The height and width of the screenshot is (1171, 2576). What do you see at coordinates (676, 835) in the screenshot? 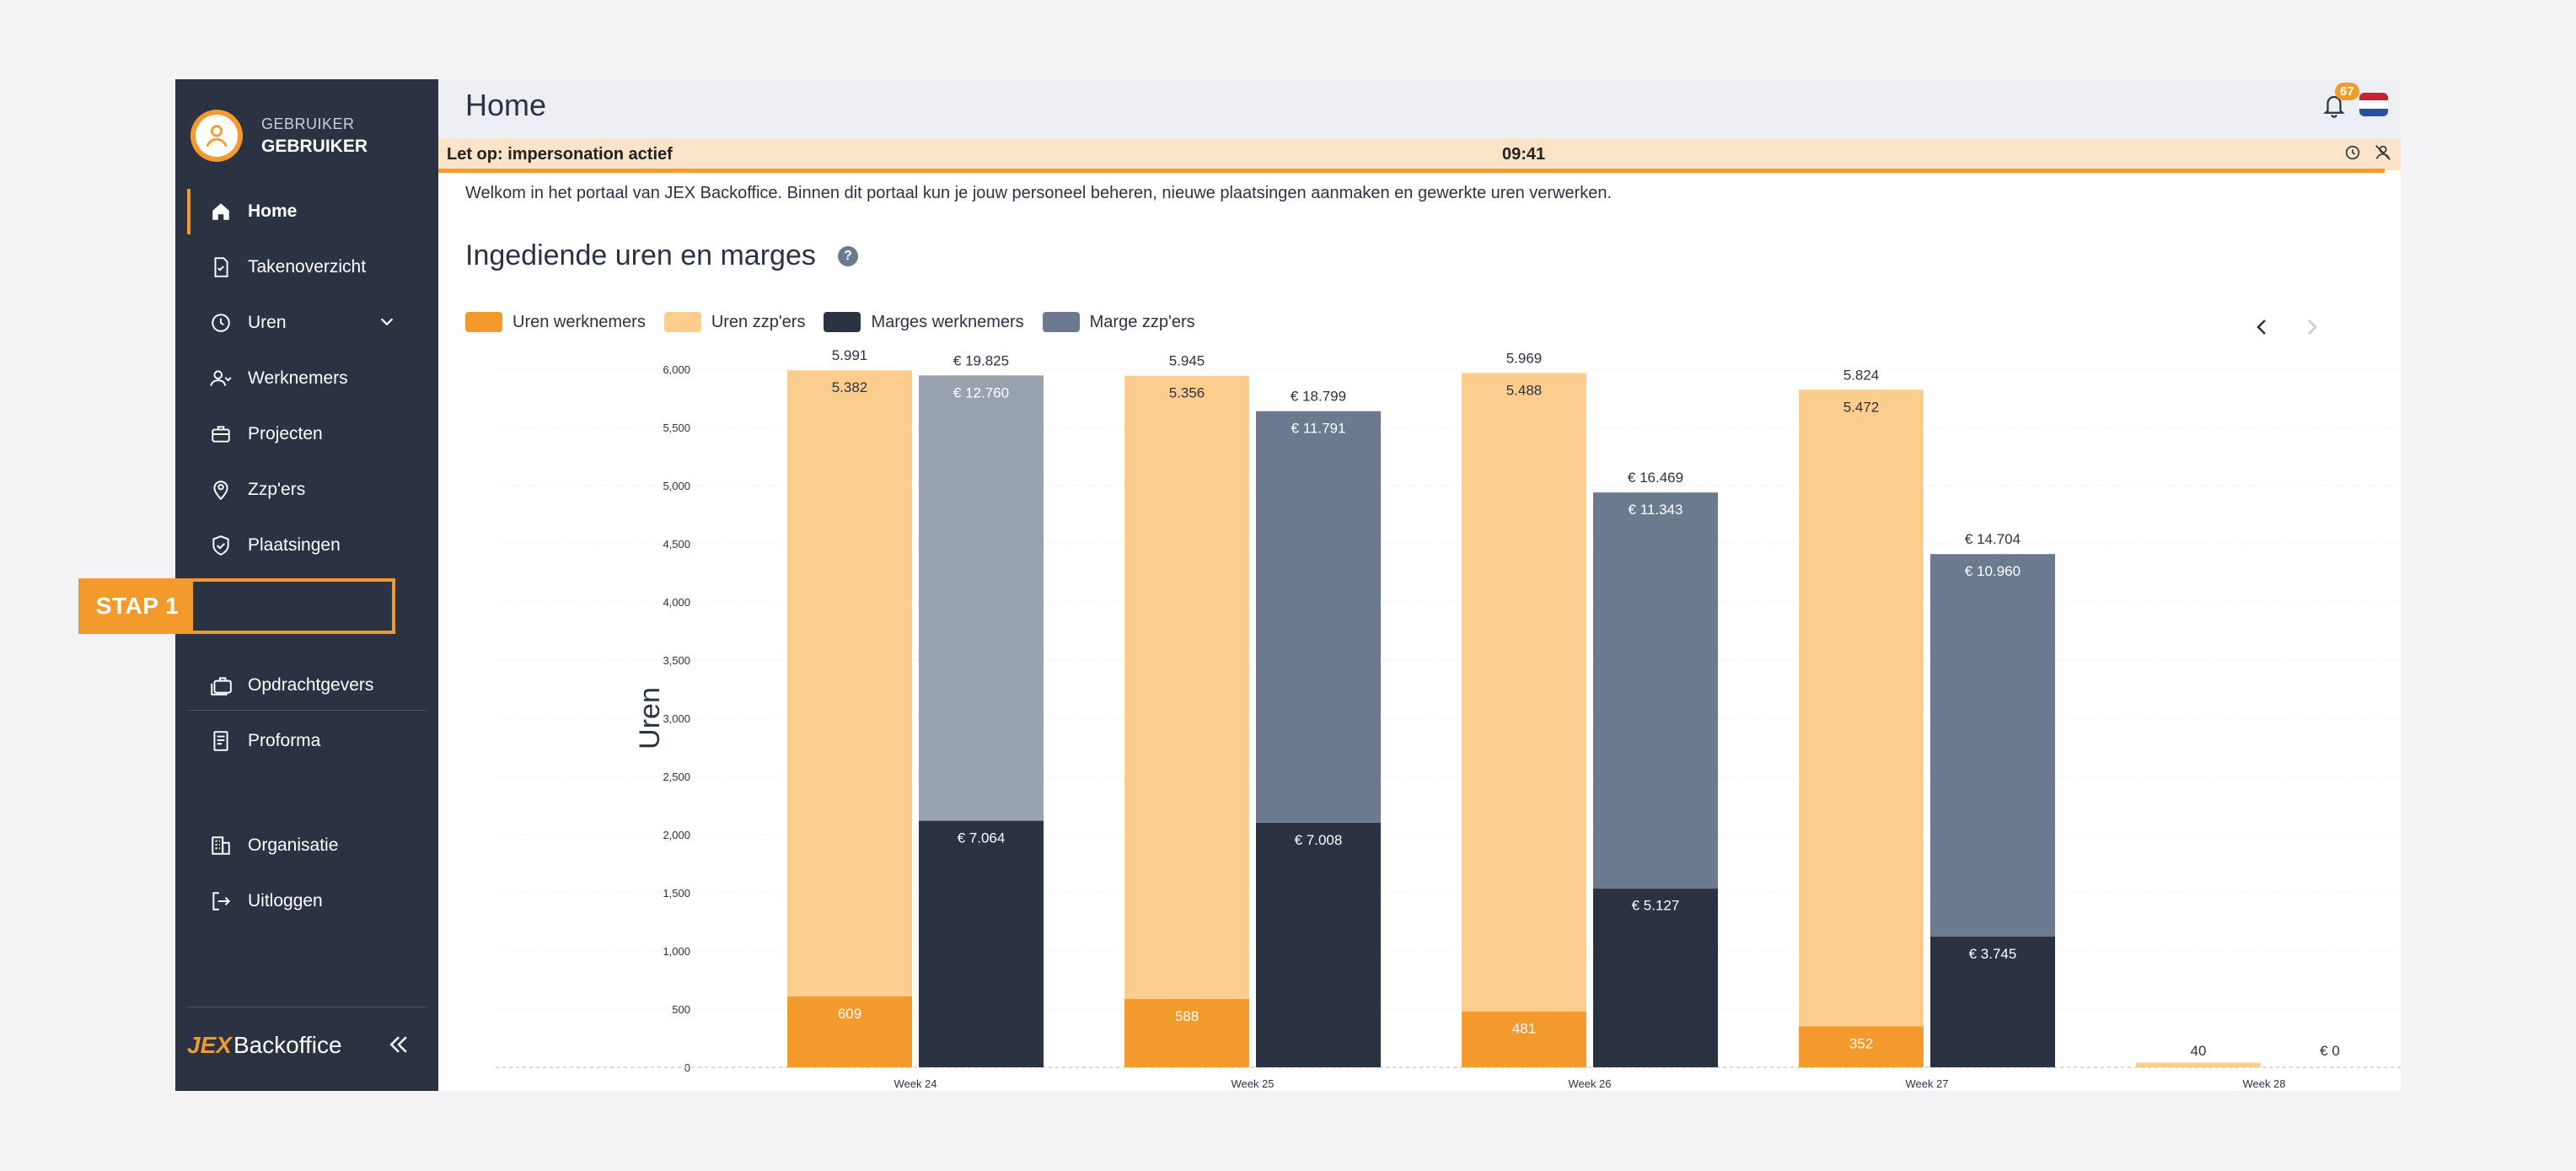
I see `y-left-tick: 2,000` at bounding box center [676, 835].